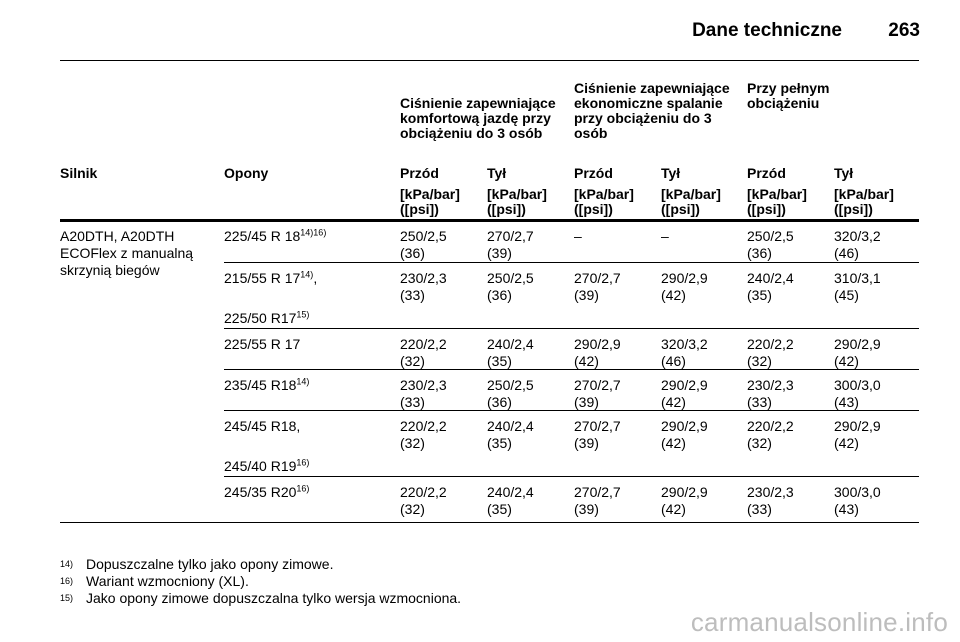 This screenshot has width=960, height=642. What do you see at coordinates (489, 220) in the screenshot?
I see `table-header-divider` at bounding box center [489, 220].